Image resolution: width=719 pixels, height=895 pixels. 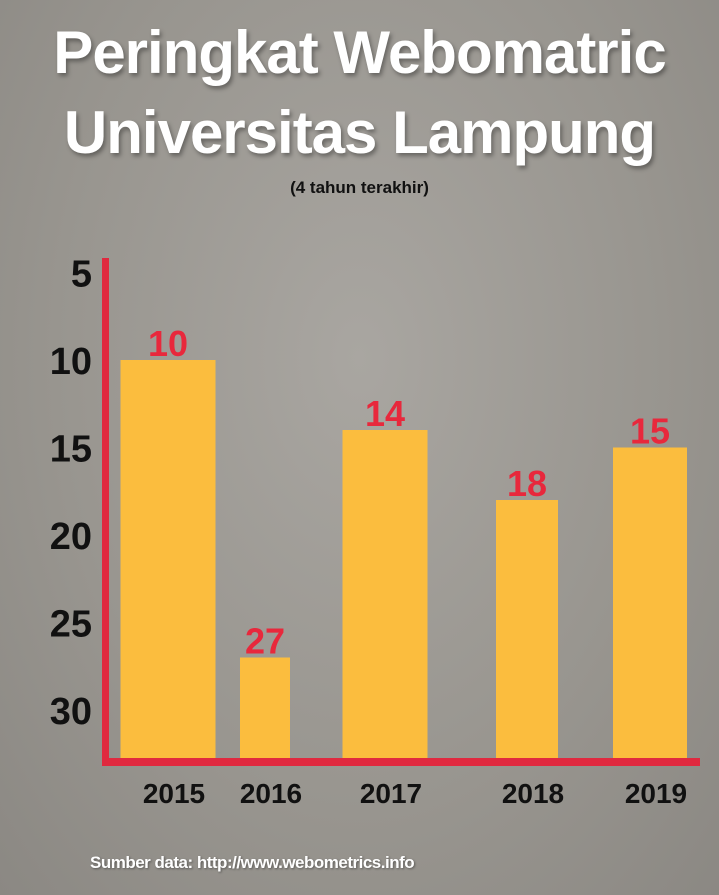 I want to click on y-tick-label-20: 20, so click(x=71, y=537).